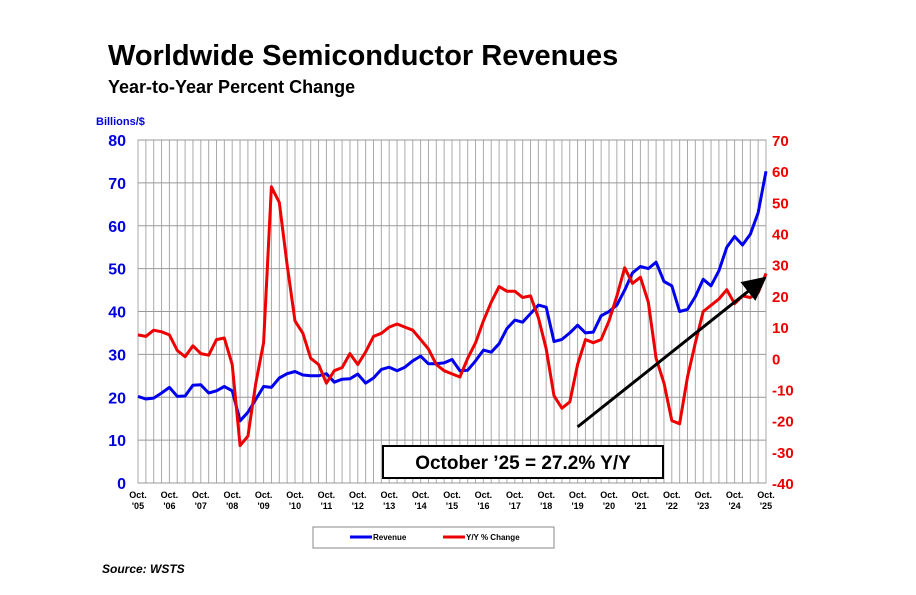 The width and height of the screenshot is (916, 595). Describe the element at coordinates (780, 266) in the screenshot. I see `y-right-tick-label: 30` at that location.